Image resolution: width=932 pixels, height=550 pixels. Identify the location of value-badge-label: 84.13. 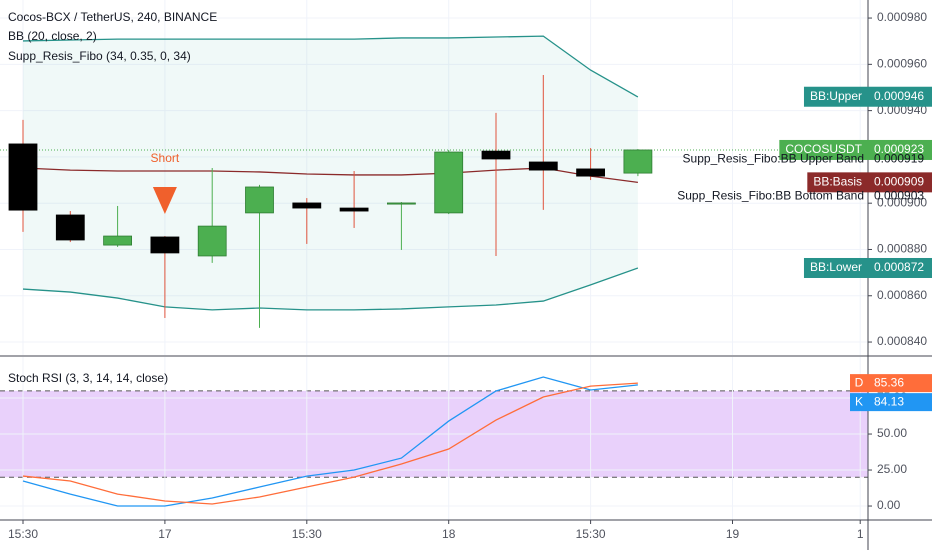
(889, 401).